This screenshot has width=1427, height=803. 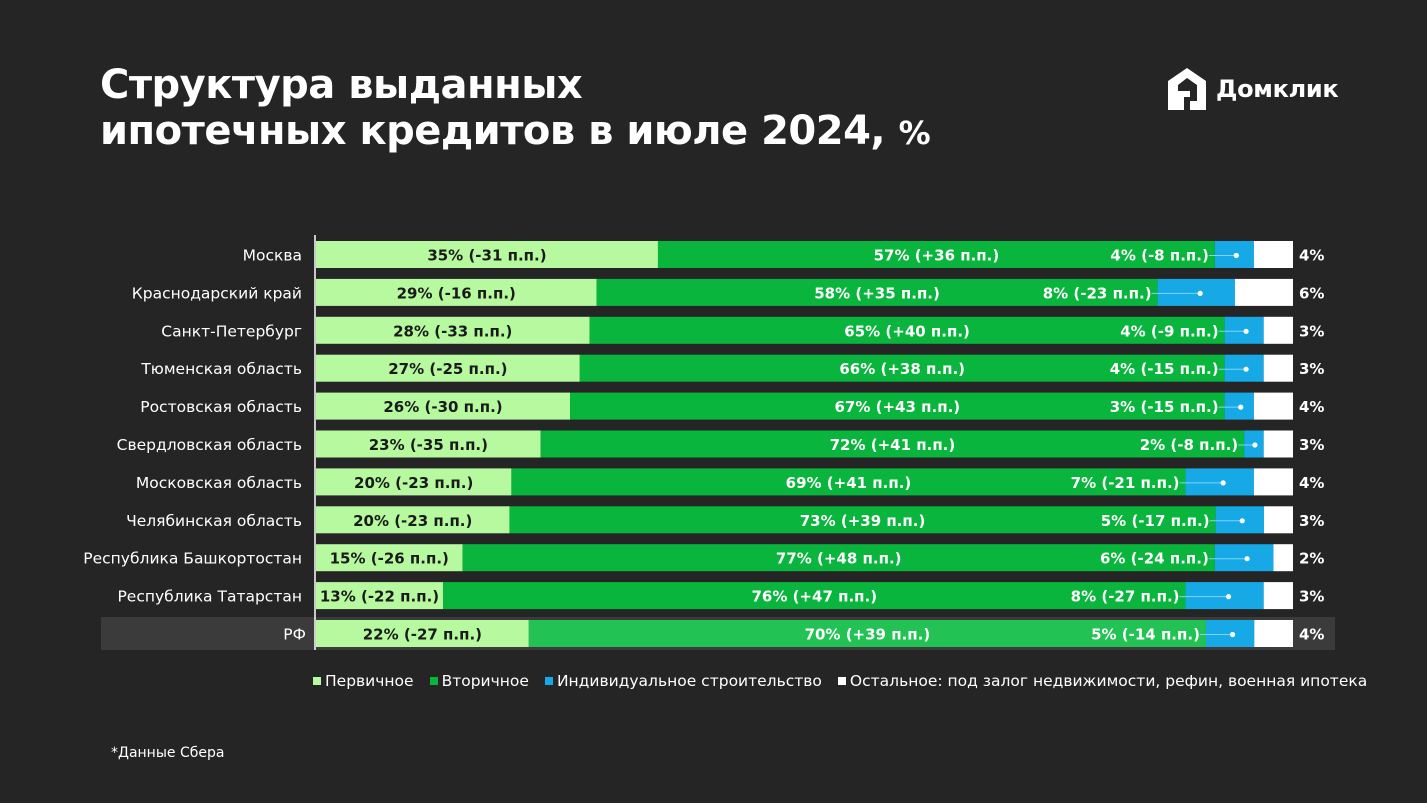 What do you see at coordinates (428, 445) in the screenshot?
I see `data-label-primary: 23% (-35 п.п.)` at bounding box center [428, 445].